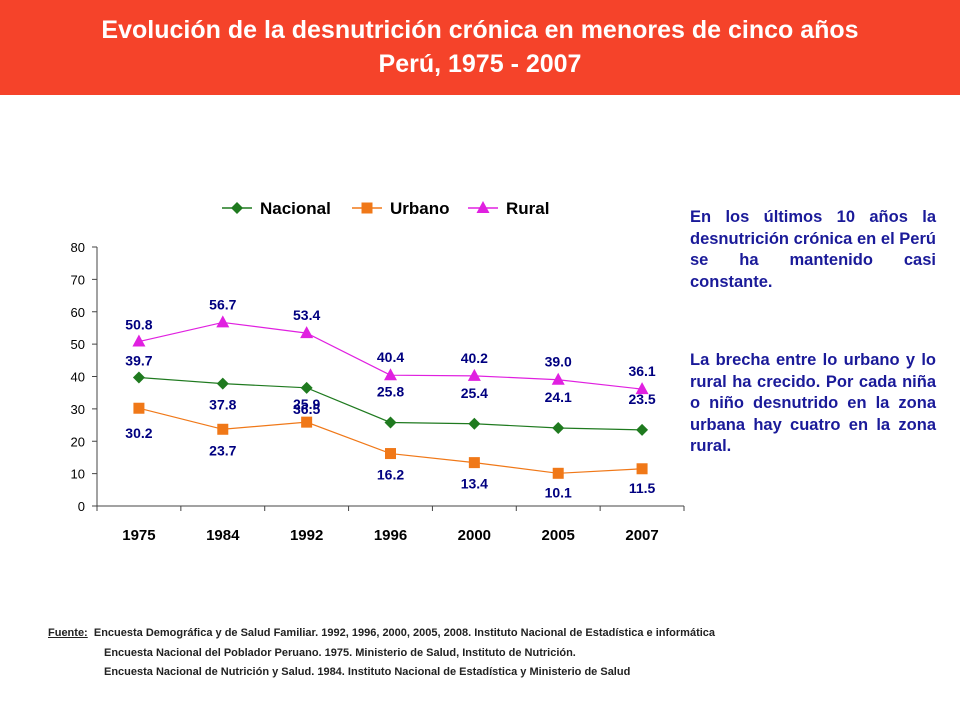 The width and height of the screenshot is (960, 720). Describe the element at coordinates (78, 409) in the screenshot. I see `y-tick-label: 30` at that location.